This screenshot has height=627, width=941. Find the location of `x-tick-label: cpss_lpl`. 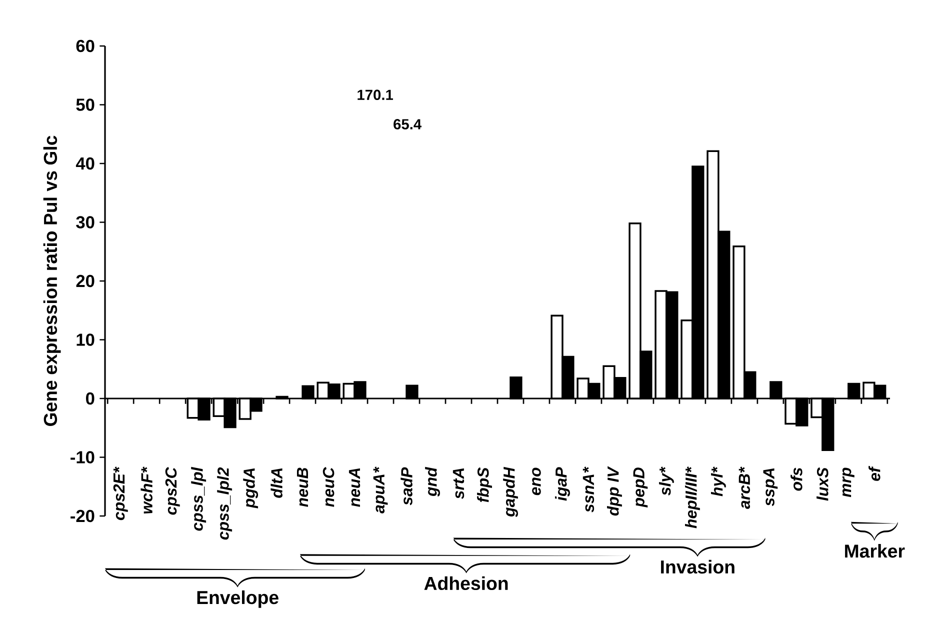

x-tick-label: cpss_lpl is located at coordinates (198, 498).